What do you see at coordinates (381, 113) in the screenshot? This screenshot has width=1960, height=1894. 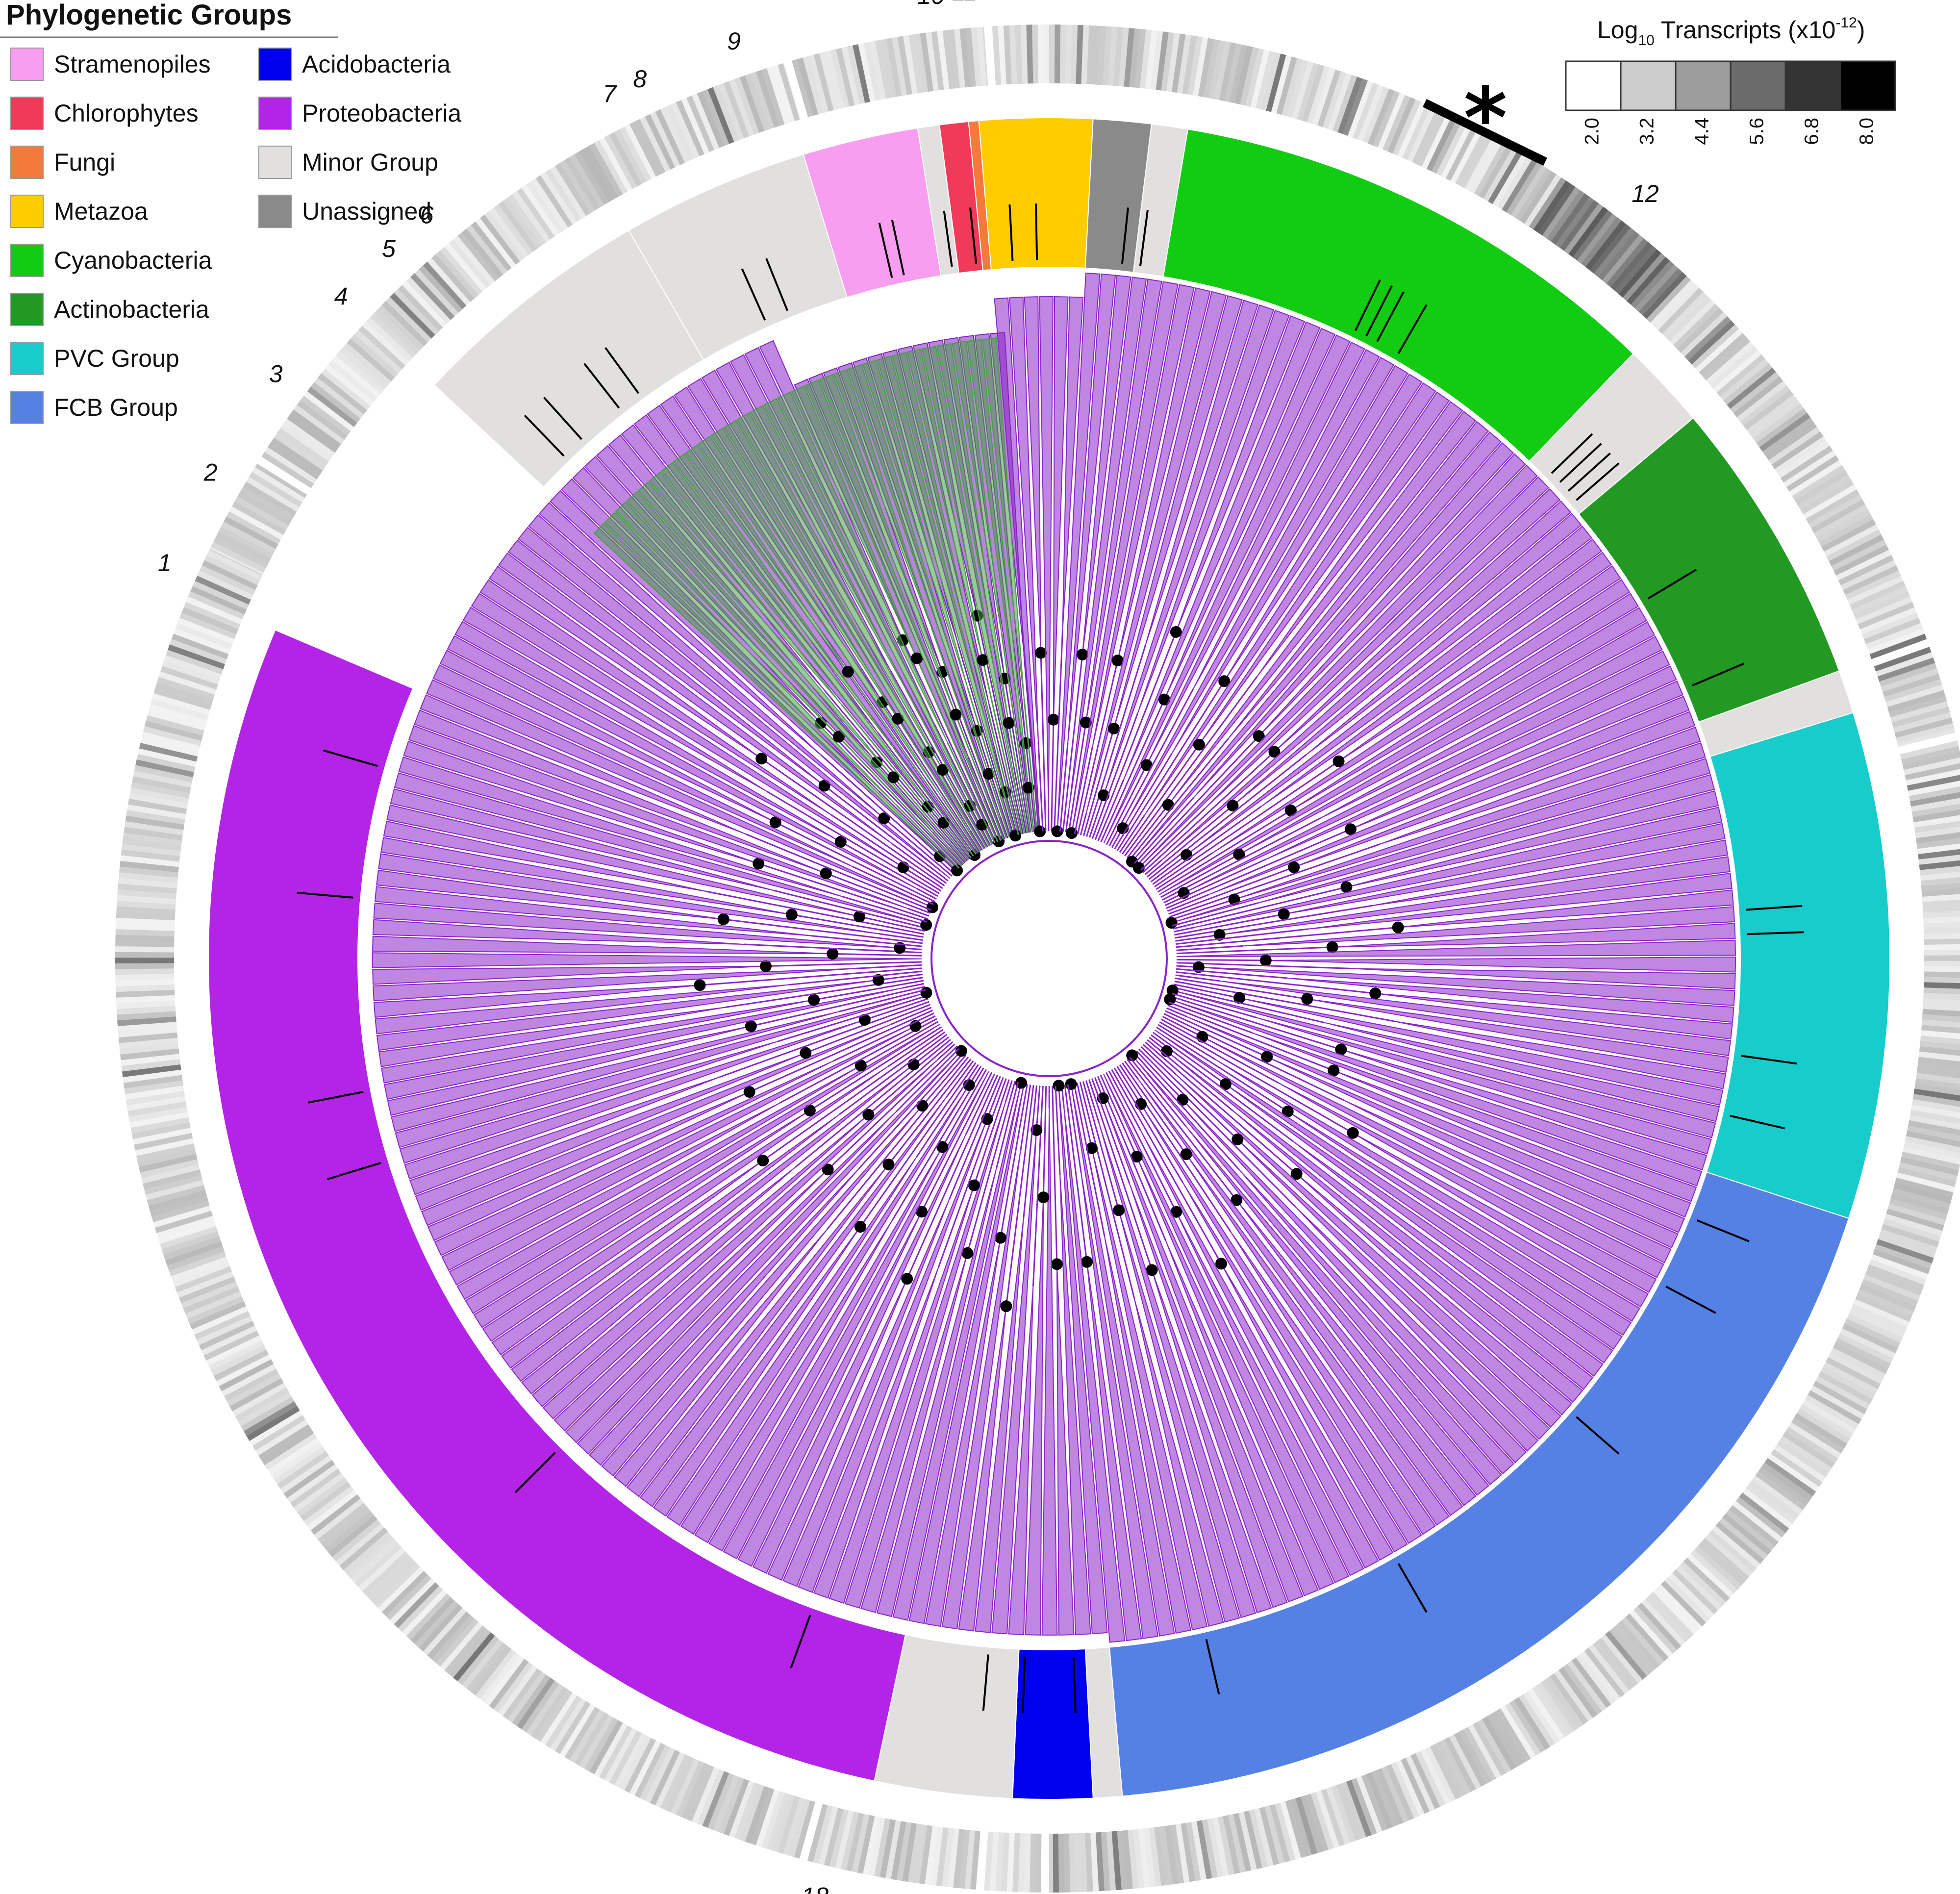 I see `legend-label: Proteobacteria` at bounding box center [381, 113].